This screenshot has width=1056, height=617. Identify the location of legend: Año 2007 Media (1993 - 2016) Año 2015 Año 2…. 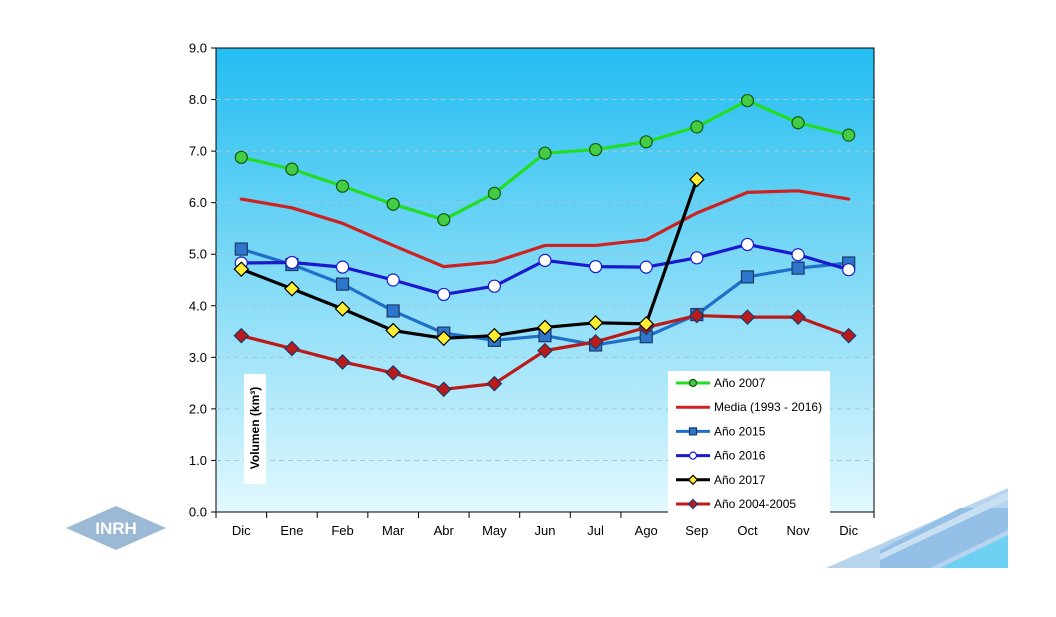
(749, 444).